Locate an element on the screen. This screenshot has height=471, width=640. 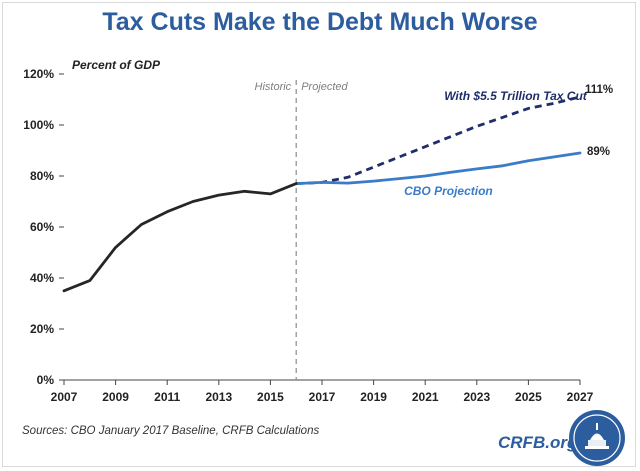
x-tick-label: 2025 is located at coordinates (528, 397).